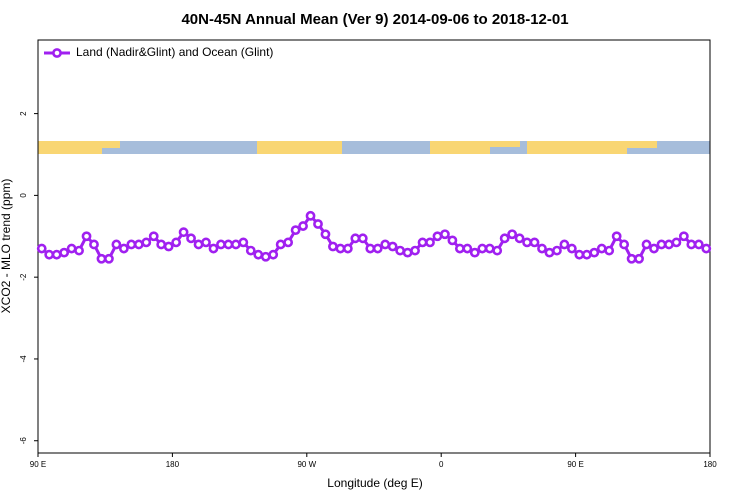 This screenshot has height=500, width=750. What do you see at coordinates (174, 52) in the screenshot?
I see `legend-label: Land (Nadir&Glint) and Ocean (Glint)` at bounding box center [174, 52].